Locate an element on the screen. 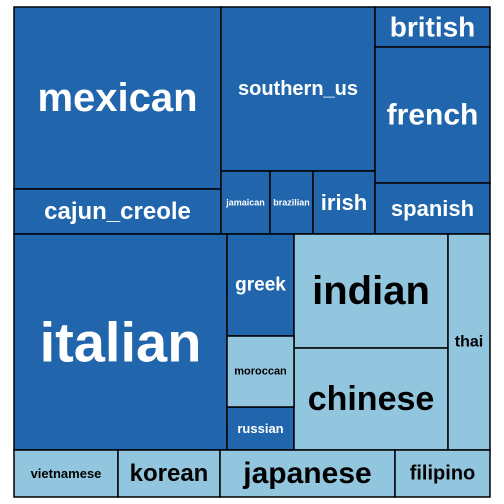  treemap-label-italian: italian is located at coordinates (121, 342).